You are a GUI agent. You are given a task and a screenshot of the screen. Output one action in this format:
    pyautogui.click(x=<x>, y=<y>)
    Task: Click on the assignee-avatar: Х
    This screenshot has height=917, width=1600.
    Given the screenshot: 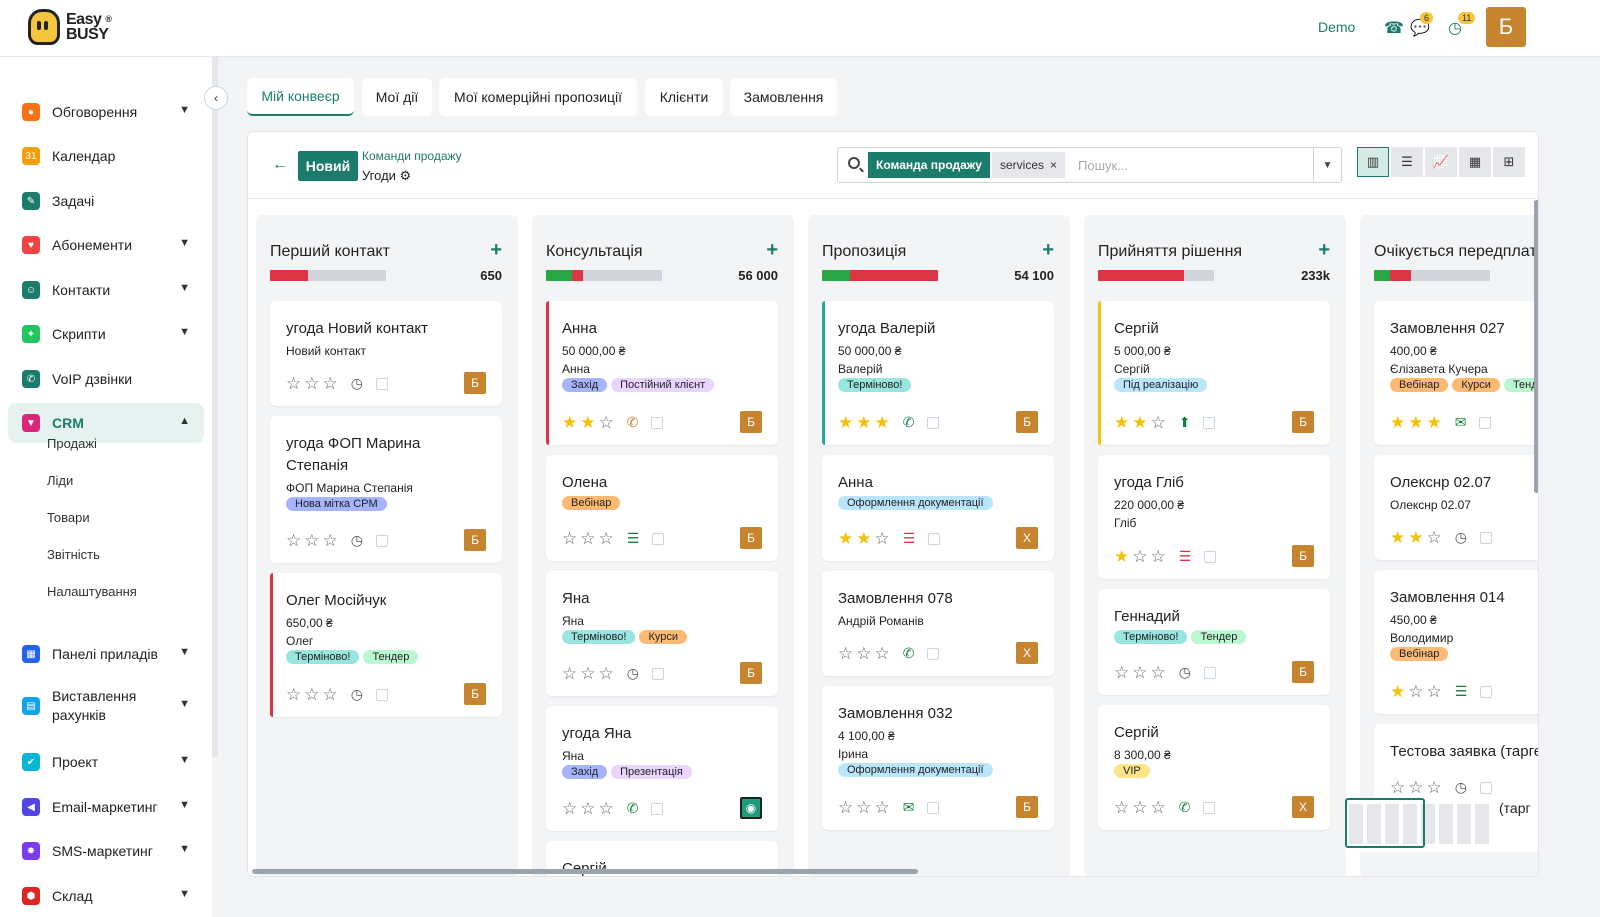 What is the action you would take?
    pyautogui.click(x=1027, y=653)
    